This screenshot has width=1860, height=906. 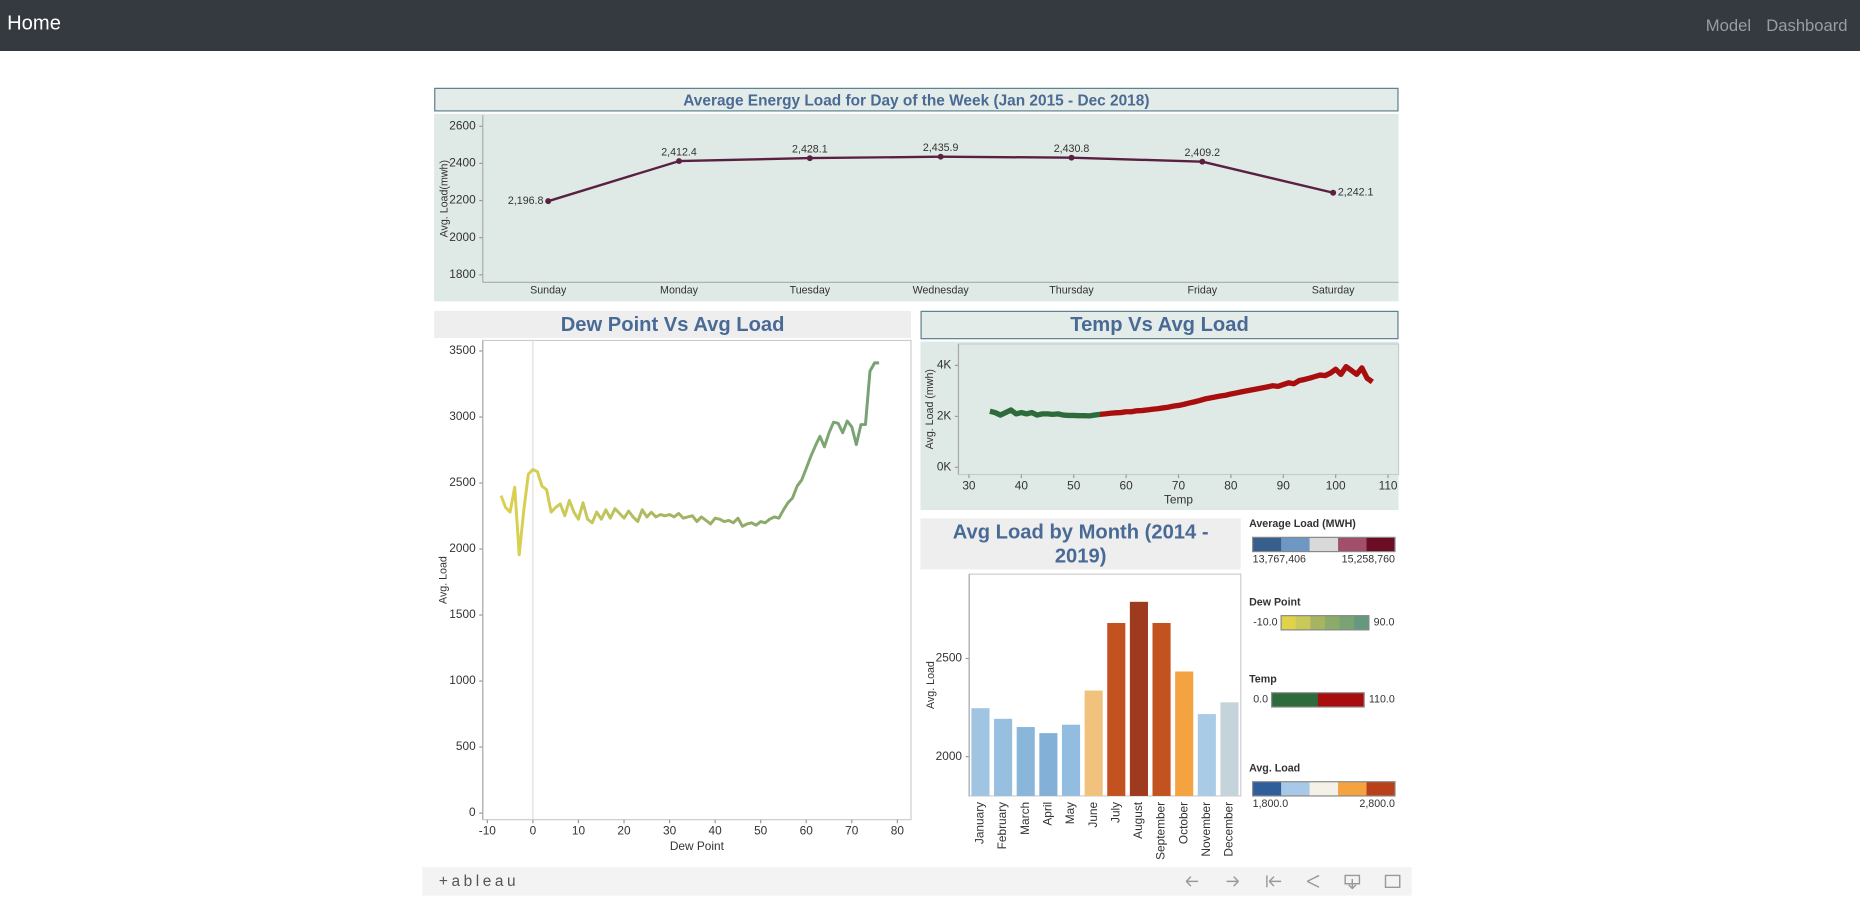 What do you see at coordinates (1265, 623) in the screenshot?
I see `legend-min: -10.0` at bounding box center [1265, 623].